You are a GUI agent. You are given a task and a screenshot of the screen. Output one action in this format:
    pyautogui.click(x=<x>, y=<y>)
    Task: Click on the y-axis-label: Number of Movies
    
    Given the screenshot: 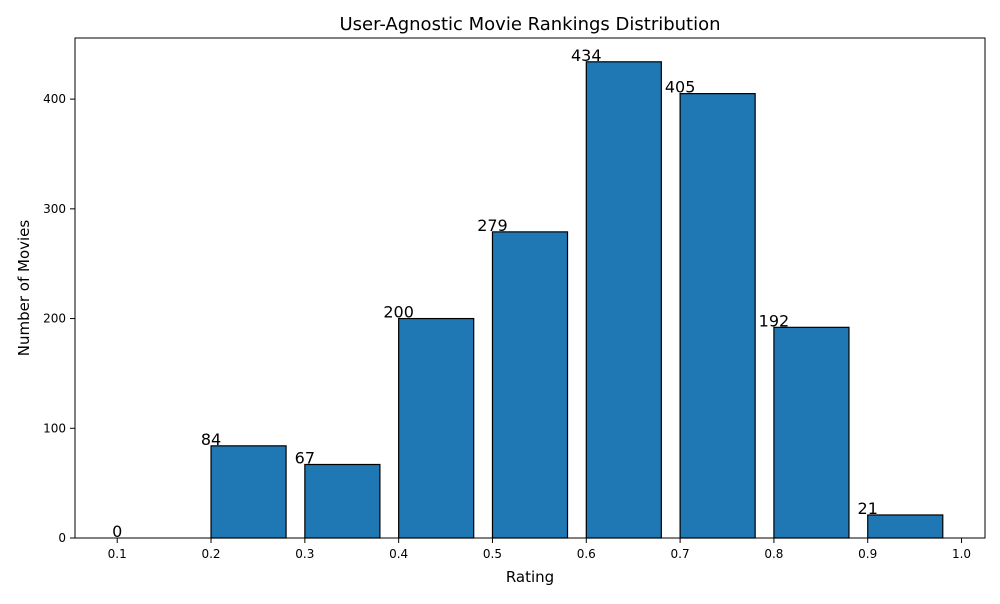 What is the action you would take?
    pyautogui.click(x=24, y=288)
    